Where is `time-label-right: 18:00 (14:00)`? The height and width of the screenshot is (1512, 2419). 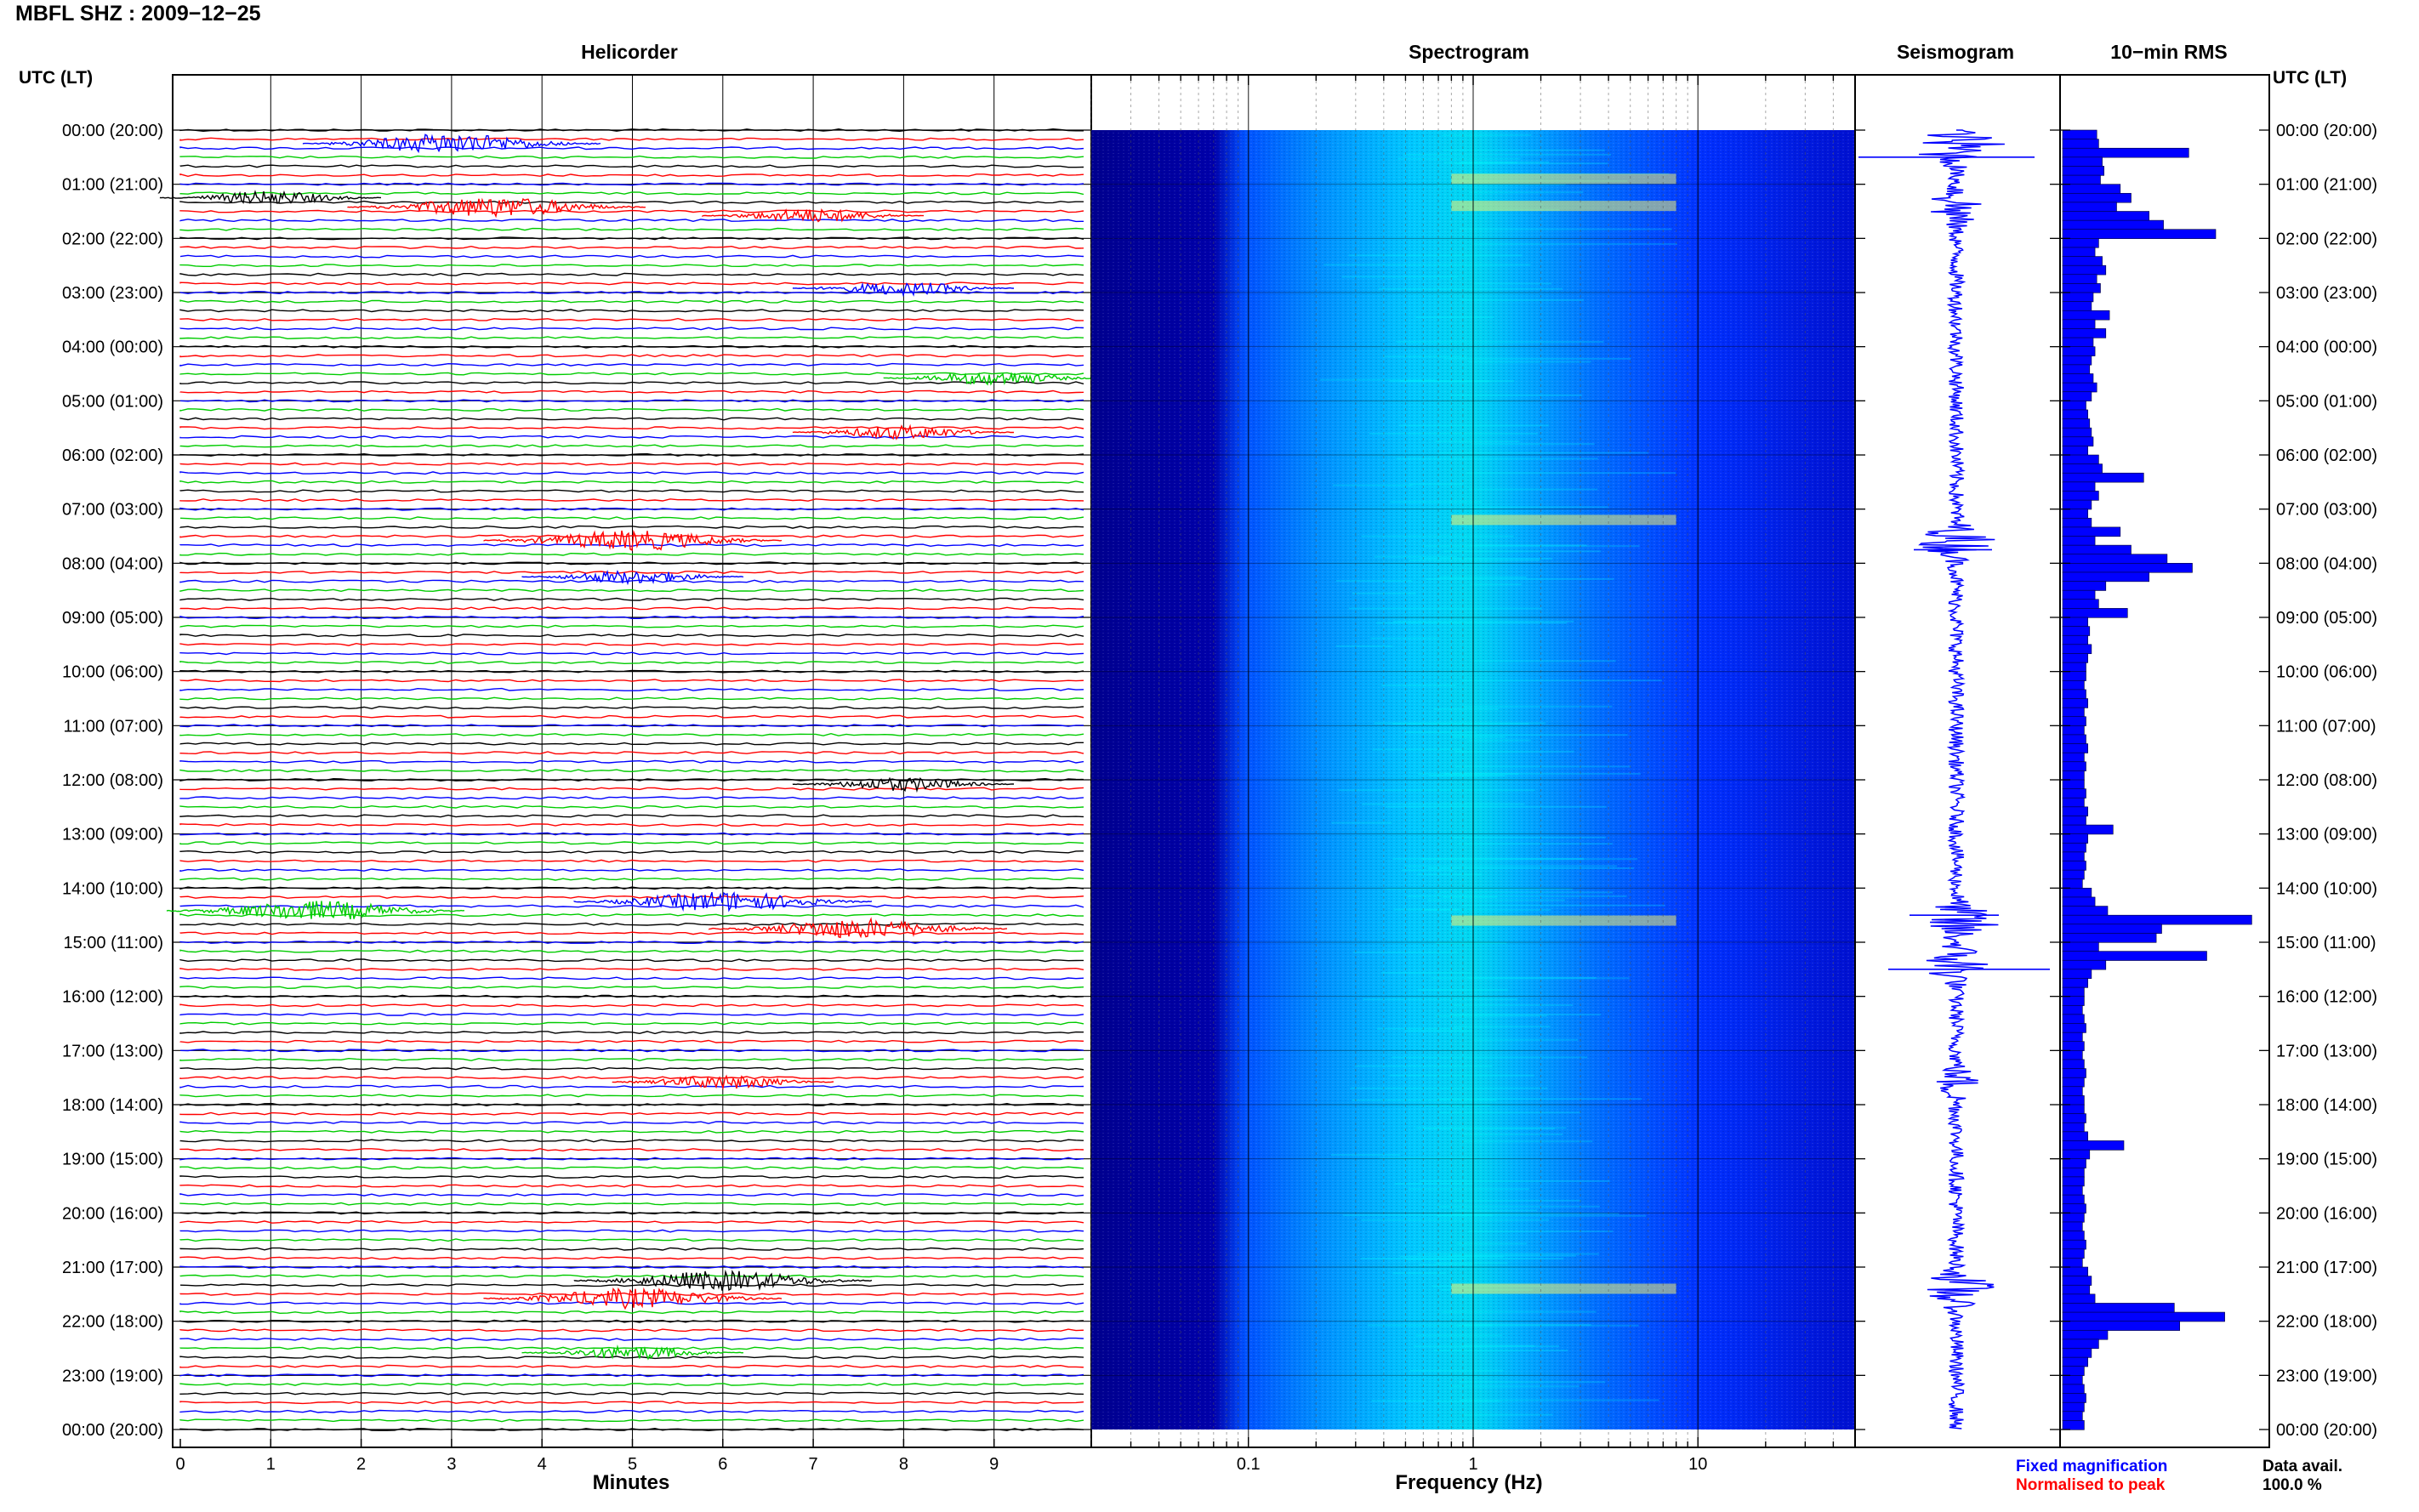
time-label-right: 18:00 (14:00) is located at coordinates (2326, 1105).